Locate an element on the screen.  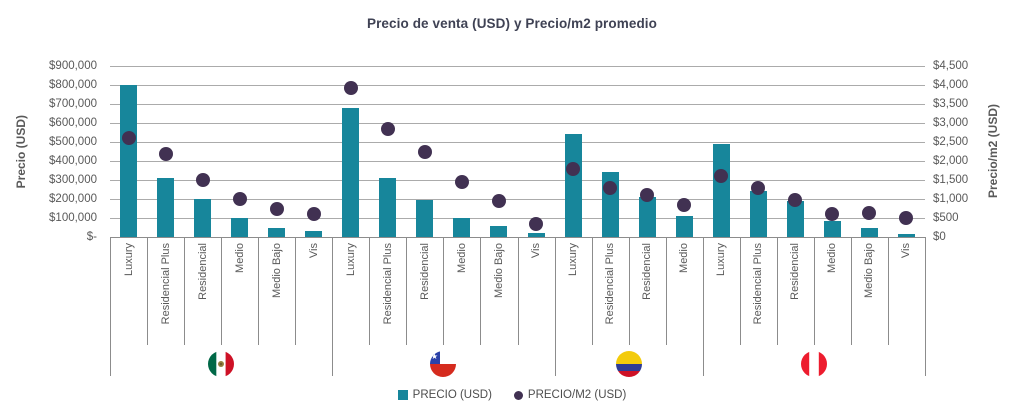
right-axis-tick-label: $3,500 is located at coordinates (951, 104).